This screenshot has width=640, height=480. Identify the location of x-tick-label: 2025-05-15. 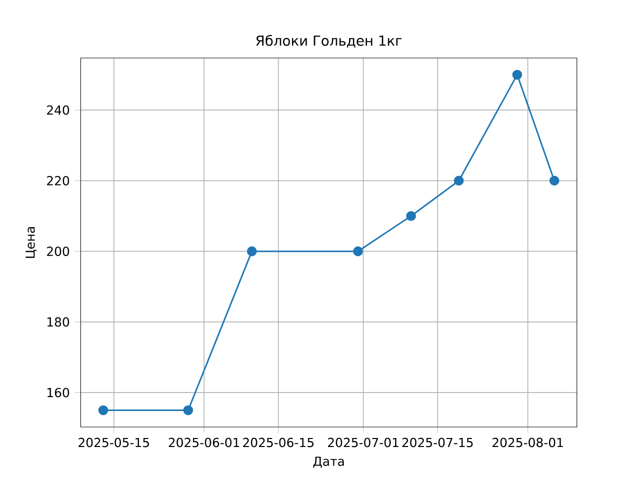
(113, 443).